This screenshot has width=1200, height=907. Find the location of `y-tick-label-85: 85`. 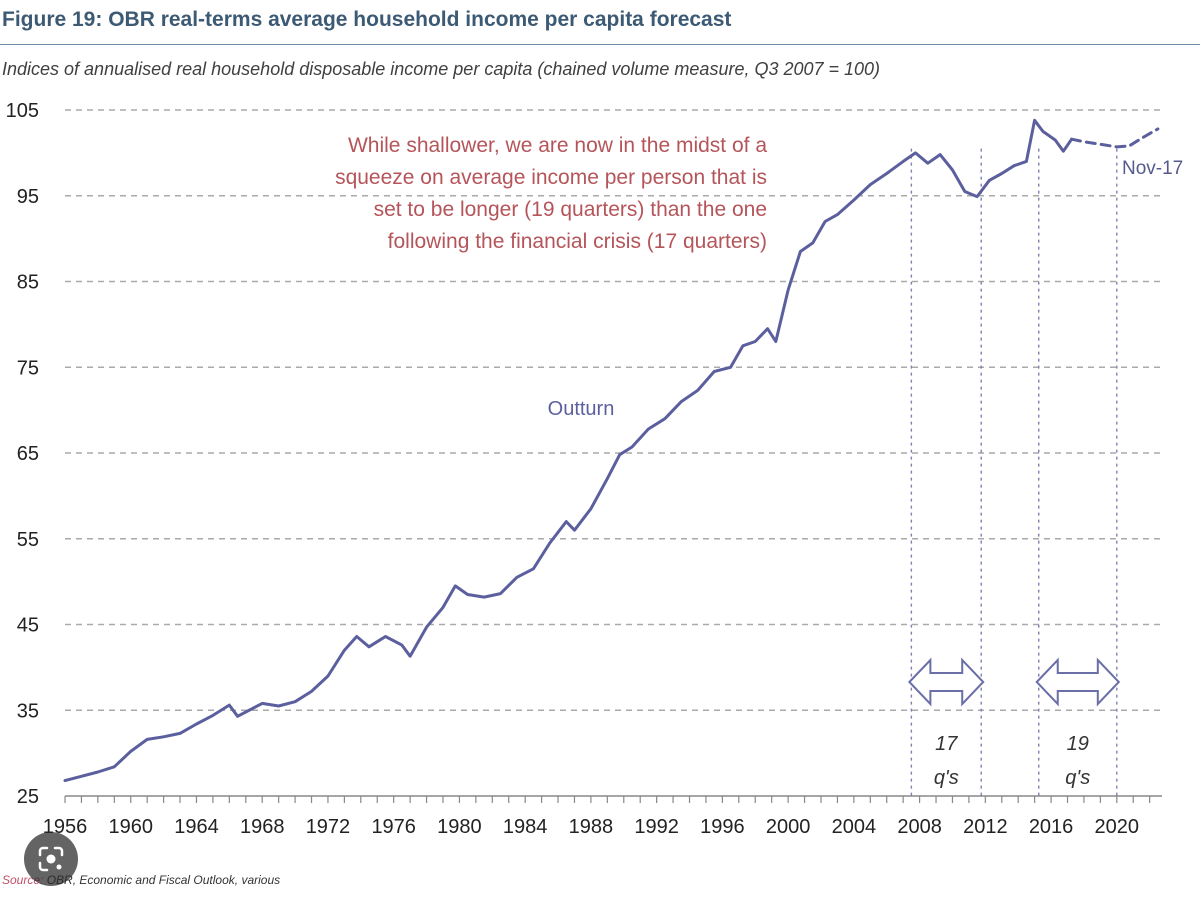

y-tick-label-85: 85 is located at coordinates (28, 283).